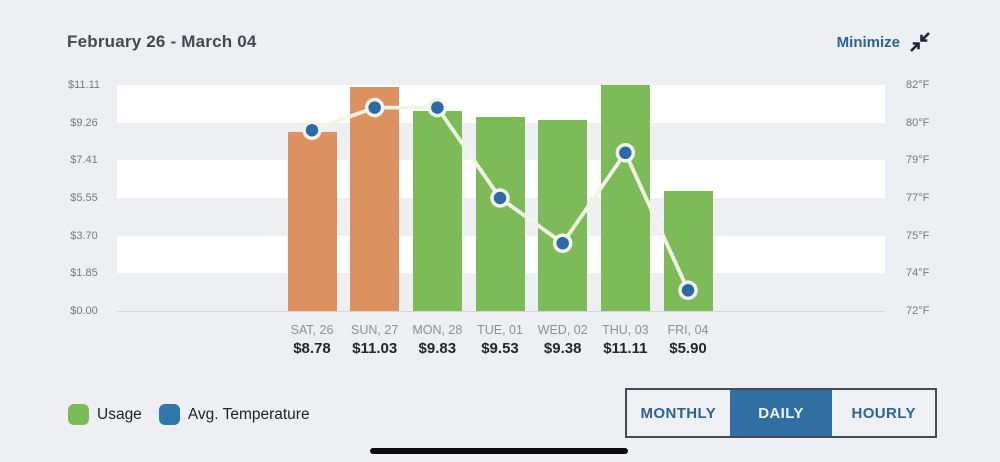 This screenshot has width=1000, height=462. Describe the element at coordinates (162, 41) in the screenshot. I see `date-range-title: February 26 - March 04` at that location.